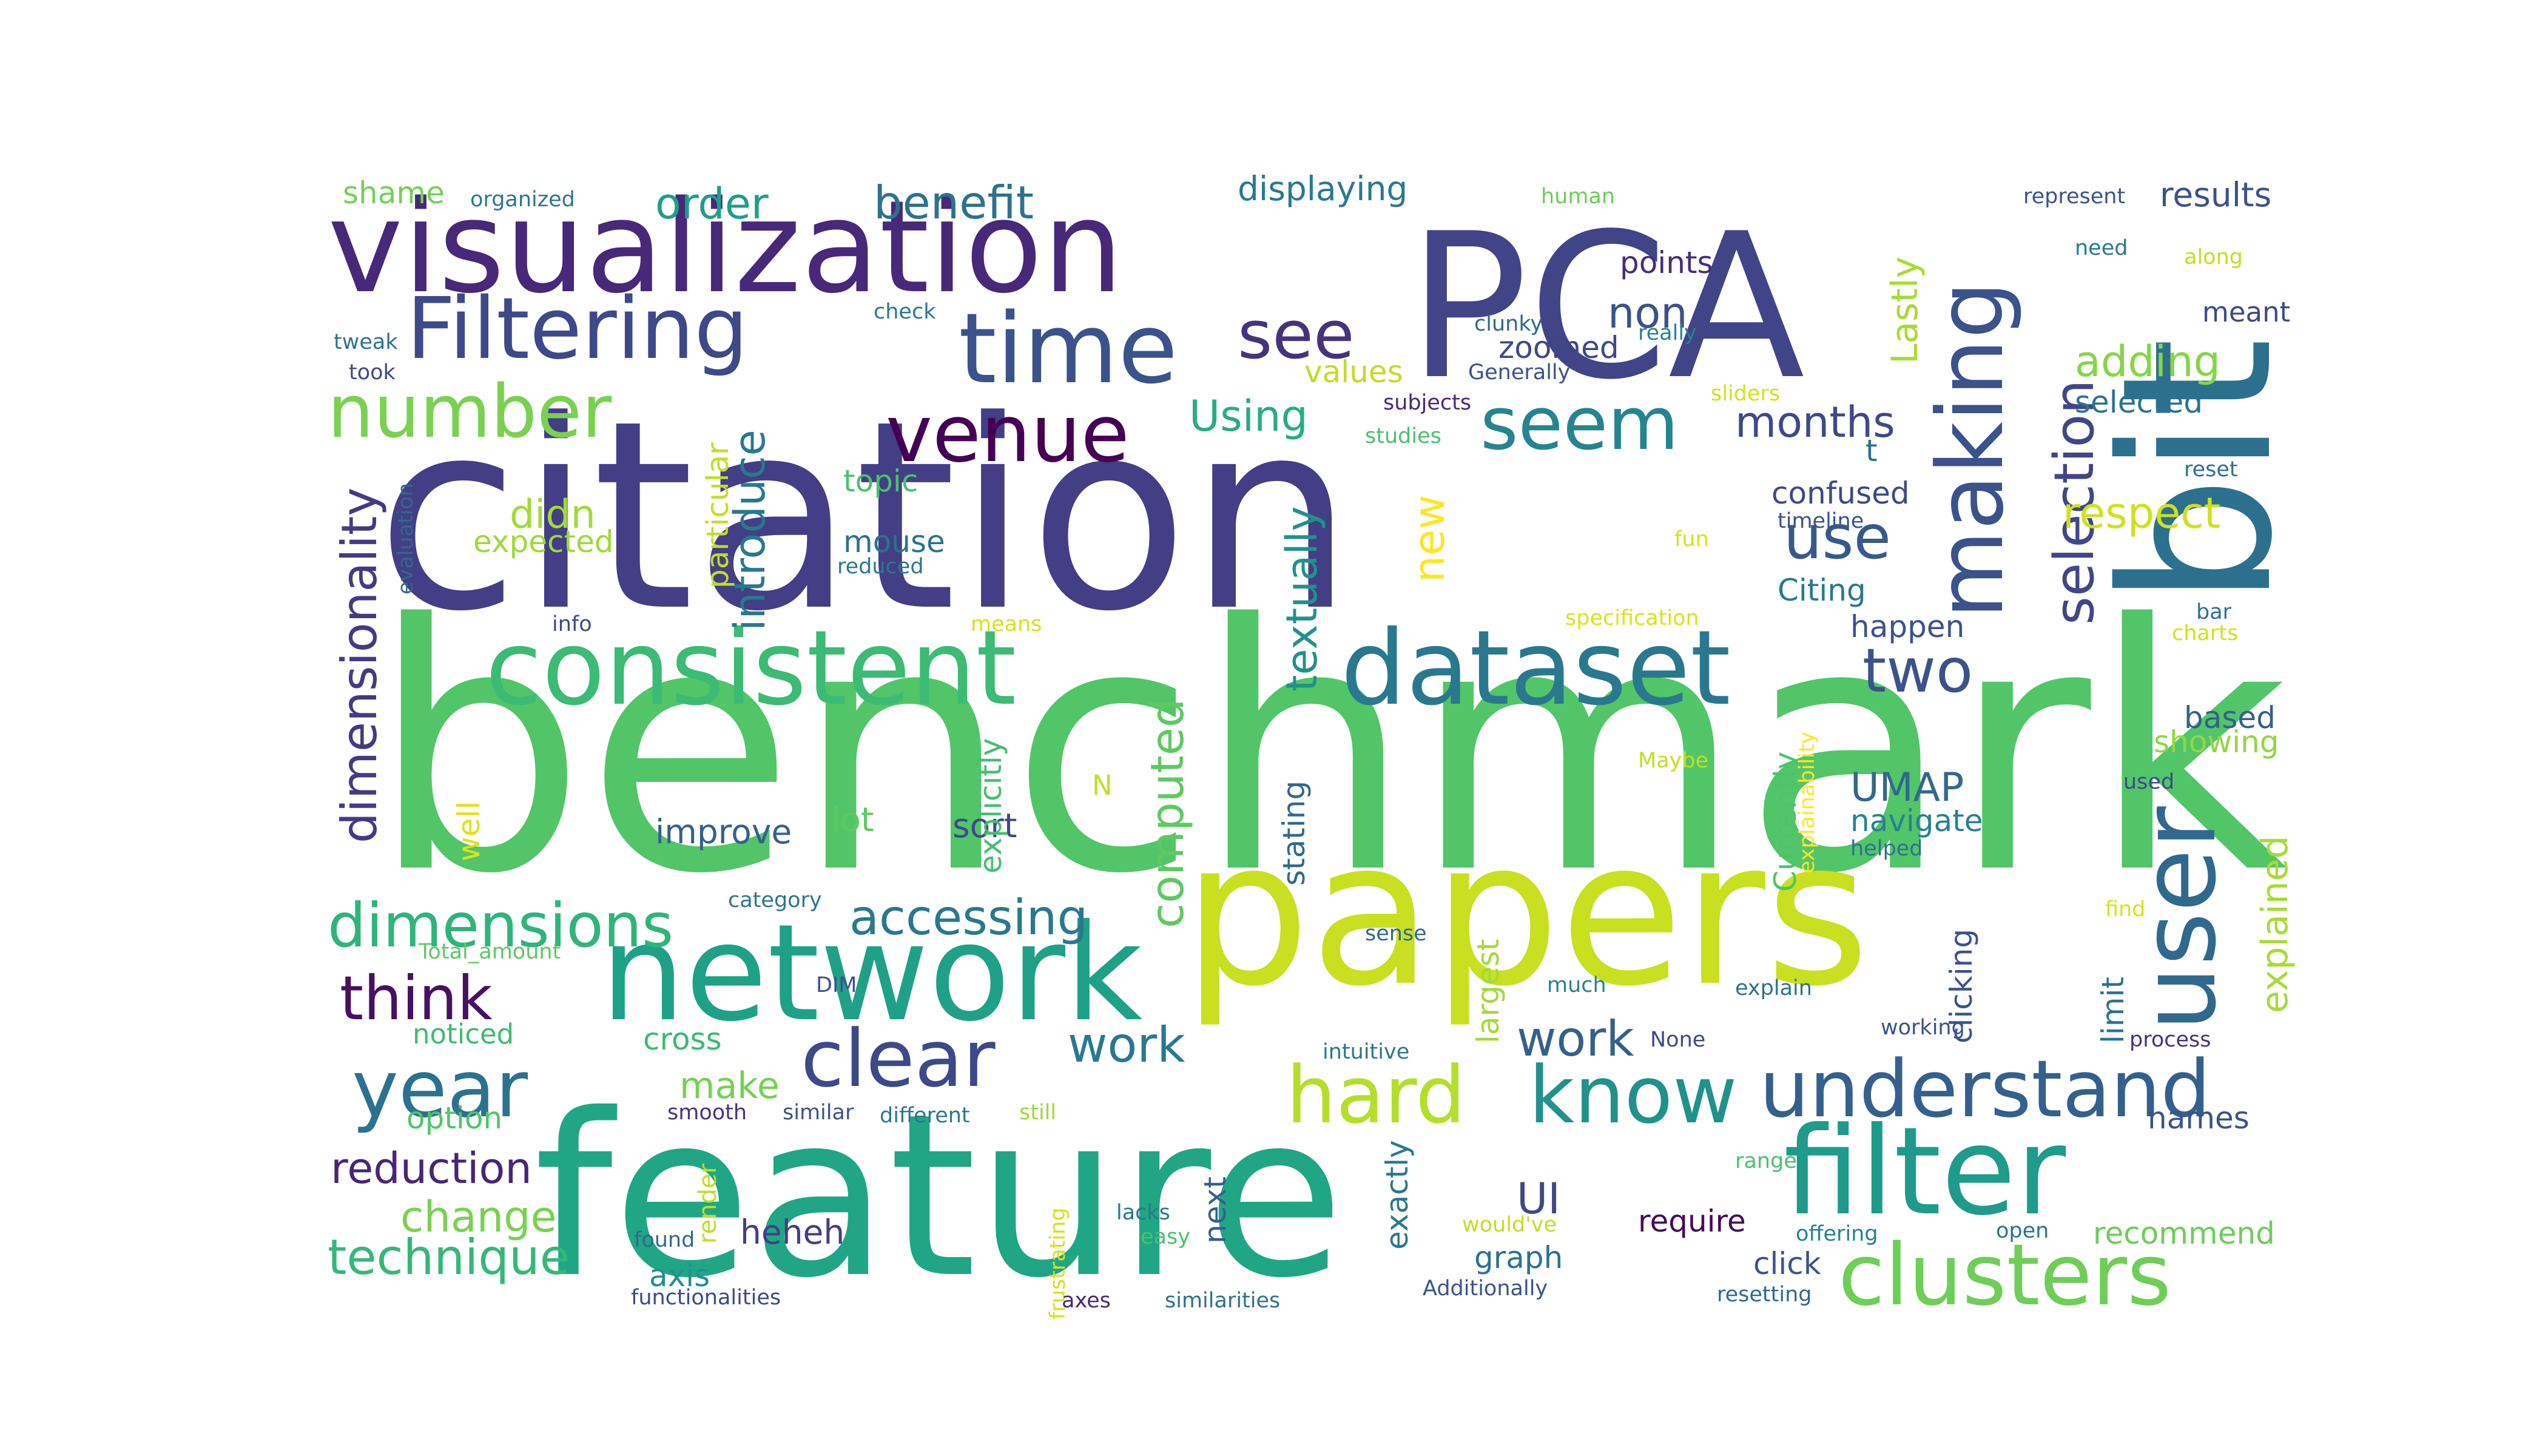 Image resolution: width=2548 pixels, height=1456 pixels. What do you see at coordinates (708, 1203) in the screenshot?
I see `word-93: render` at bounding box center [708, 1203].